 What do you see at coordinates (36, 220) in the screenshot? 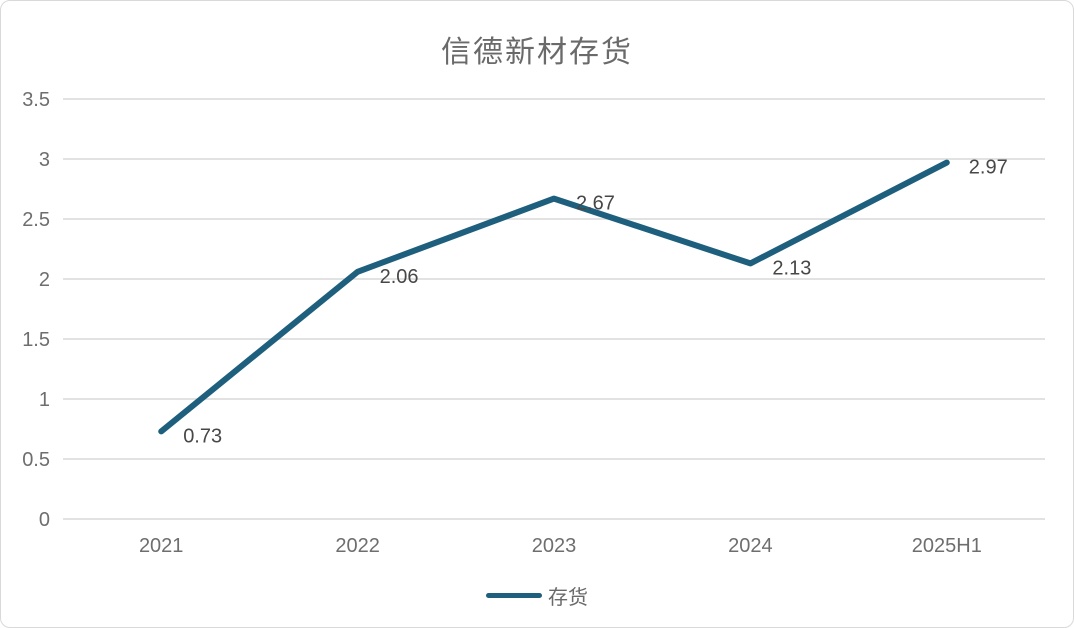
I see `y-tick-label: 2.5` at bounding box center [36, 220].